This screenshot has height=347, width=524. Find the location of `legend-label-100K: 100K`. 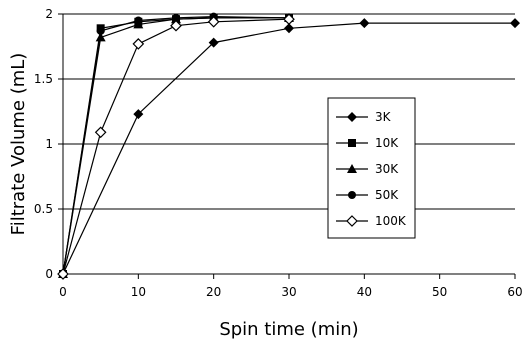

legend-label-100K: 100K is located at coordinates (391, 221).